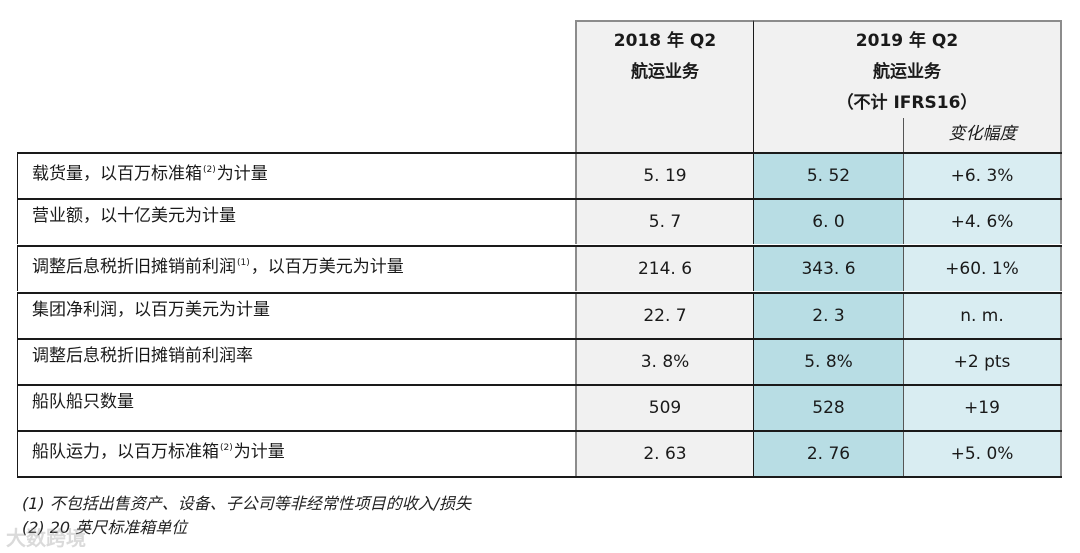 The height and width of the screenshot is (553, 1080). I want to click on value-2019: 343. 6, so click(828, 269).